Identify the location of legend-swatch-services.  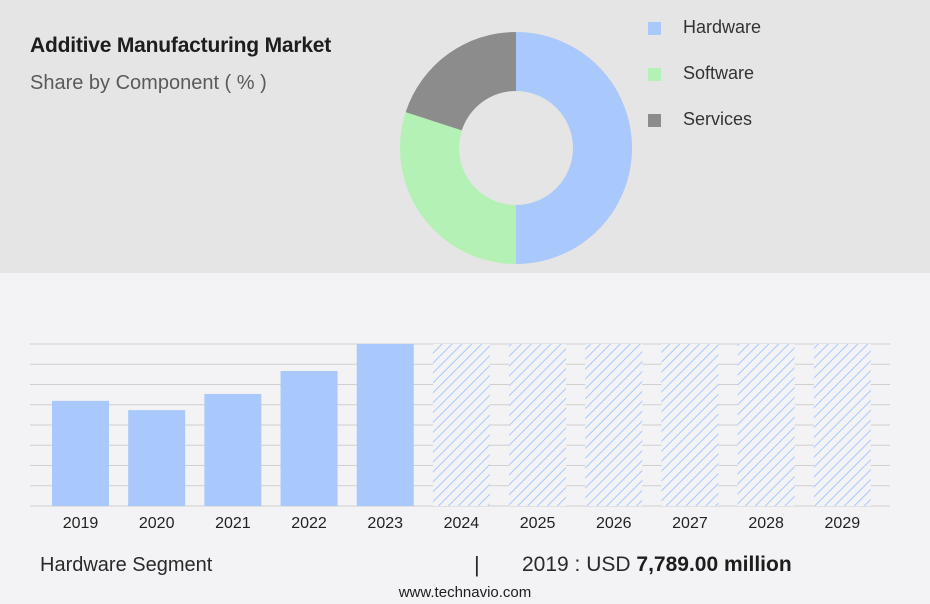
(654, 120).